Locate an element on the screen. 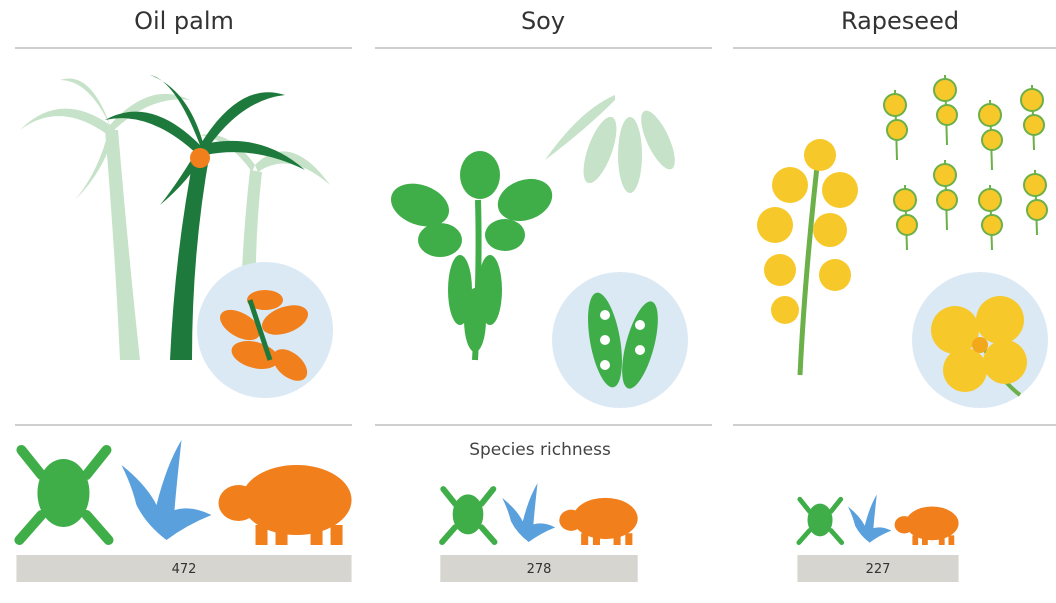 This screenshot has height=603, width=1056. annotation: Species richness is located at coordinates (540, 450).